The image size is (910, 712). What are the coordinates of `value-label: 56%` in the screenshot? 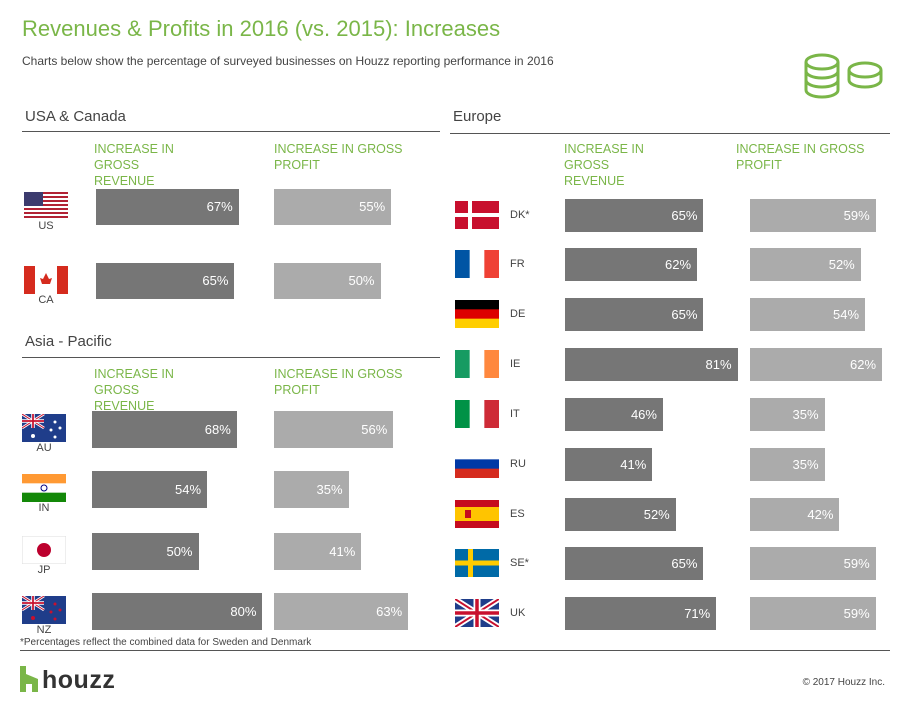 It's located at (374, 429).